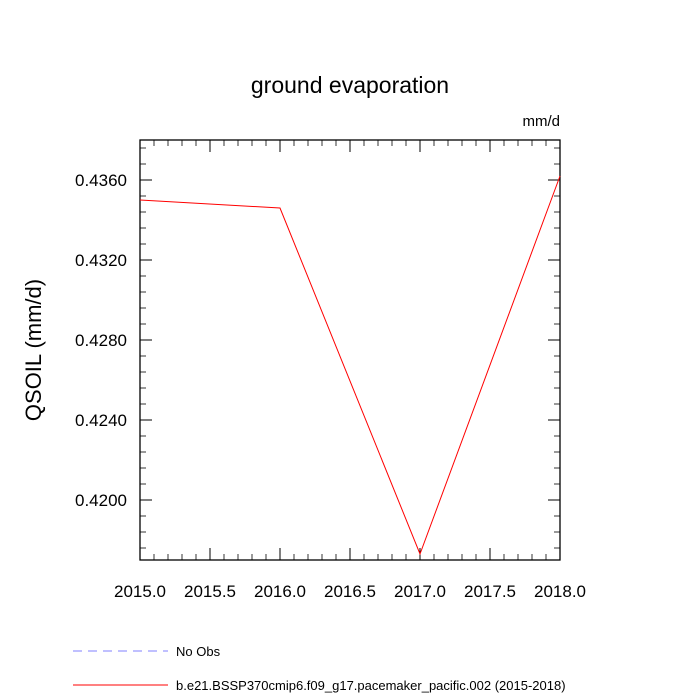 This screenshot has width=700, height=700. What do you see at coordinates (101, 420) in the screenshot?
I see `y-tick-label: 0.4240` at bounding box center [101, 420].